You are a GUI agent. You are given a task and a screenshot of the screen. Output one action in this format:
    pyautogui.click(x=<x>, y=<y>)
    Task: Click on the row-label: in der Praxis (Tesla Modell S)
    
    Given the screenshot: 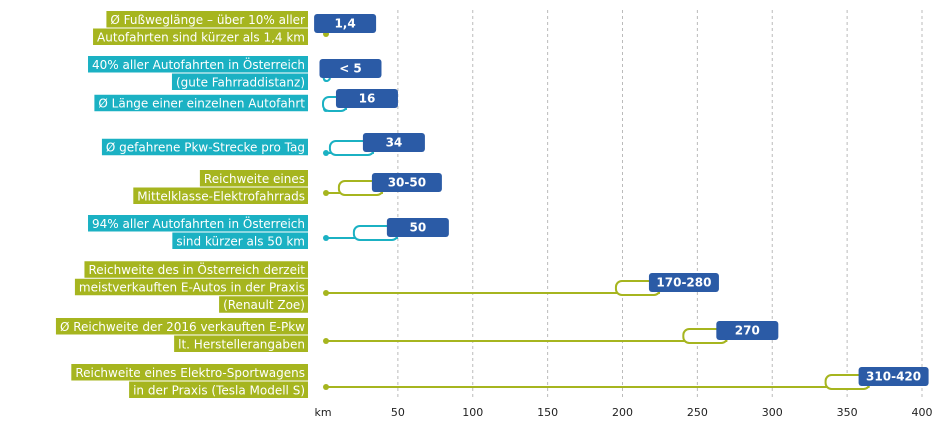 What is the action you would take?
    pyautogui.click(x=219, y=390)
    